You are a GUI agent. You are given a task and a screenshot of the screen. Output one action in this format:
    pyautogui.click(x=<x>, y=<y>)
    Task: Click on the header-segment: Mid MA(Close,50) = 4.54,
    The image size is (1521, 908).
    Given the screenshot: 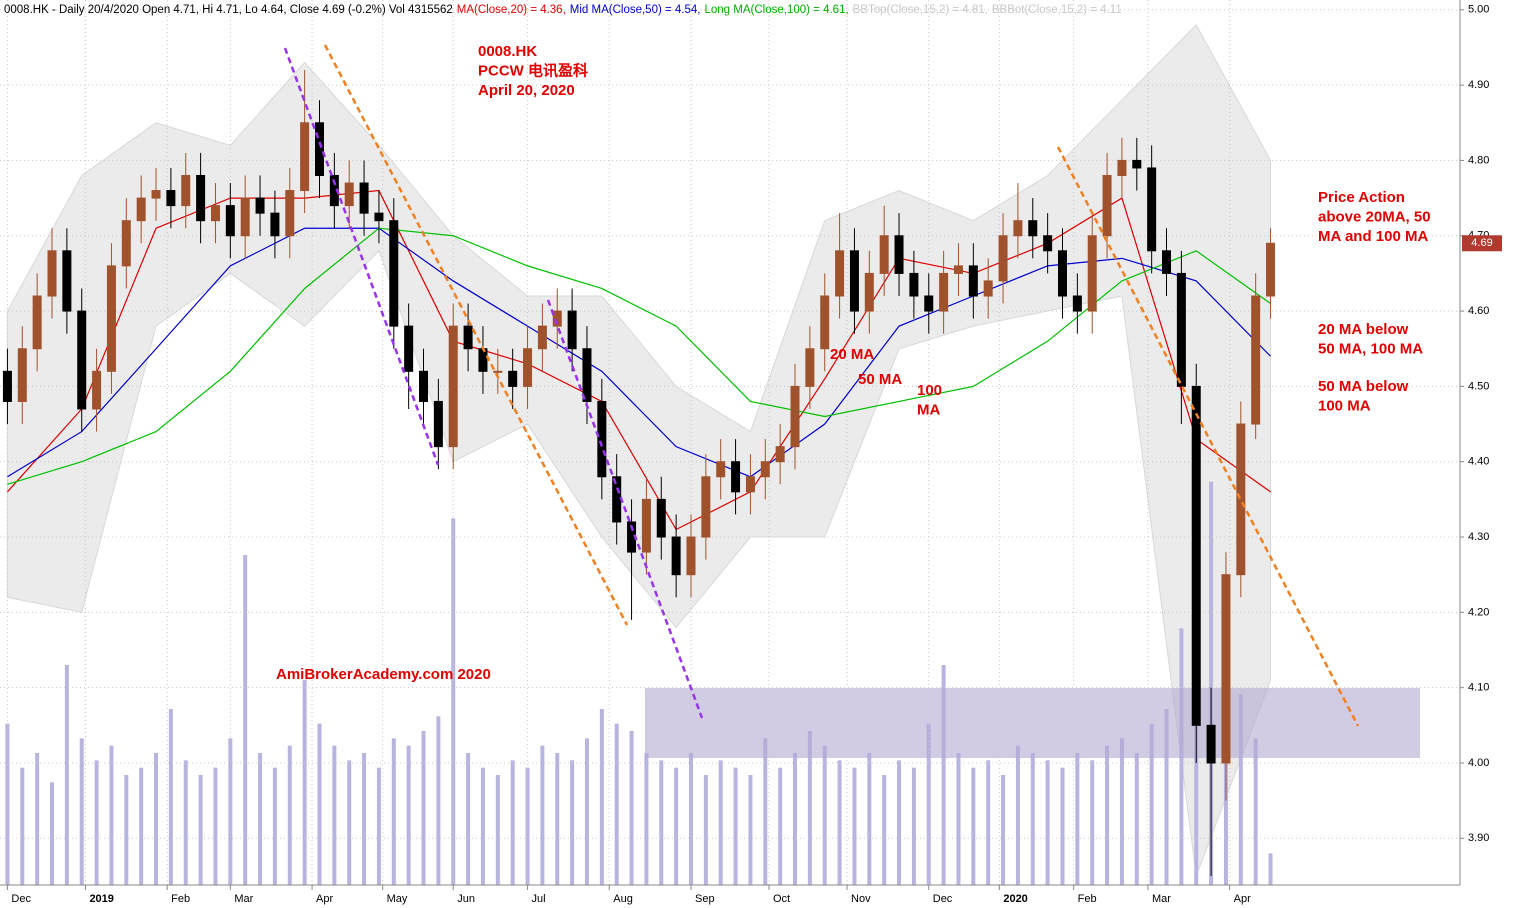 What is the action you would take?
    pyautogui.click(x=635, y=10)
    